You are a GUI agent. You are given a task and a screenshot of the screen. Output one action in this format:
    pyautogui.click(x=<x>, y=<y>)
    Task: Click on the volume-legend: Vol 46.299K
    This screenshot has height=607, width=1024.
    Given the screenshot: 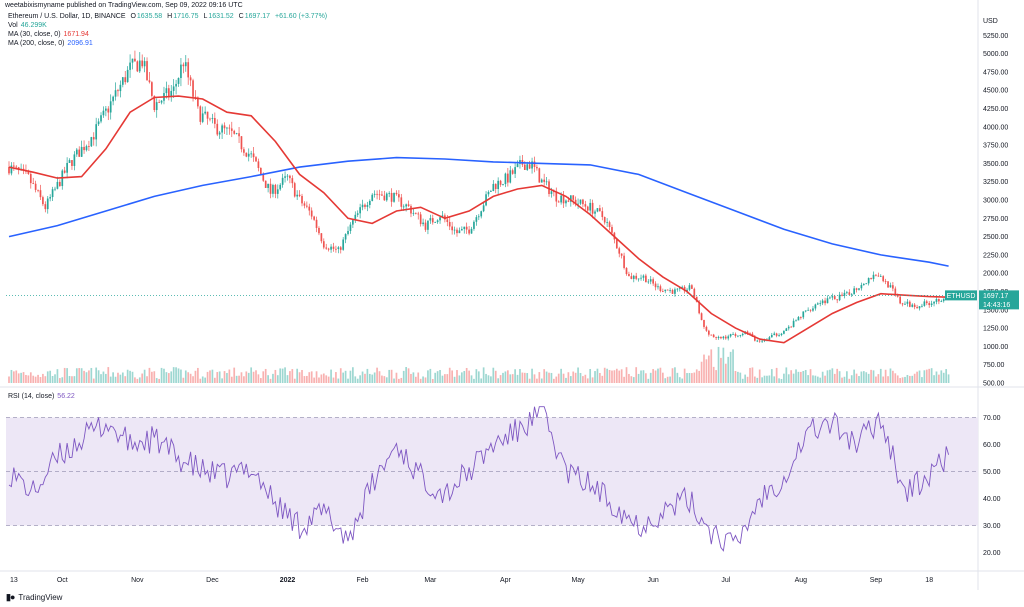 What is the action you would take?
    pyautogui.click(x=27, y=25)
    